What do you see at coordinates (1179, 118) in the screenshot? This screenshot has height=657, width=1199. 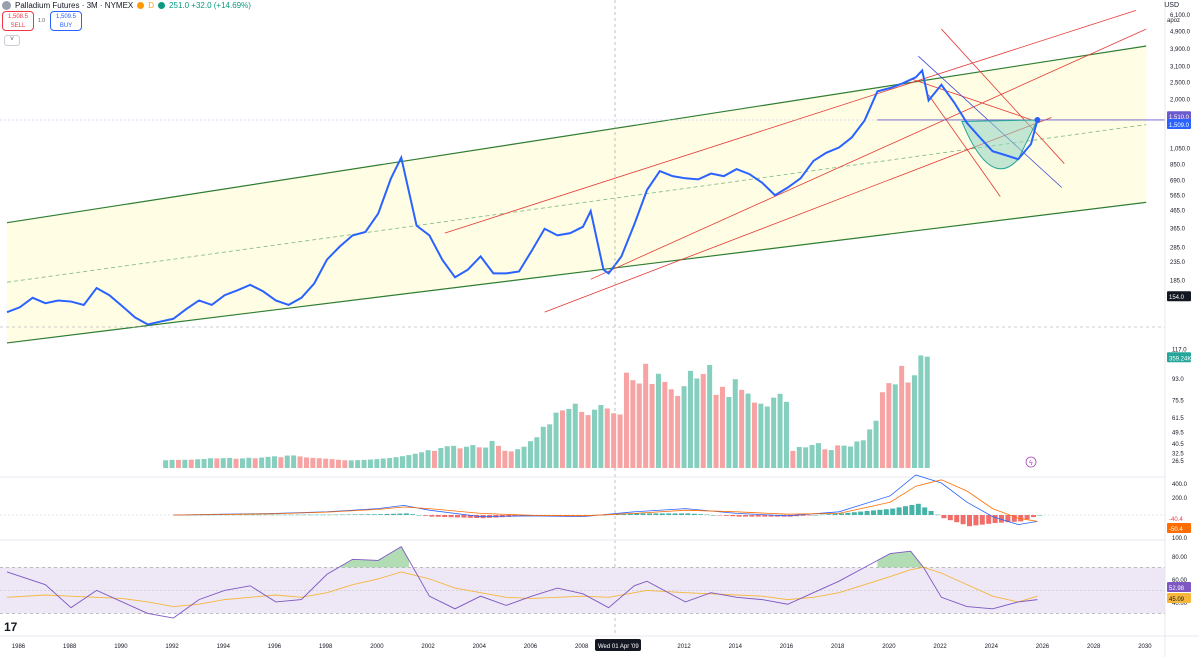 I see `horizontal-level-tag: 1,510.0` at bounding box center [1179, 118].